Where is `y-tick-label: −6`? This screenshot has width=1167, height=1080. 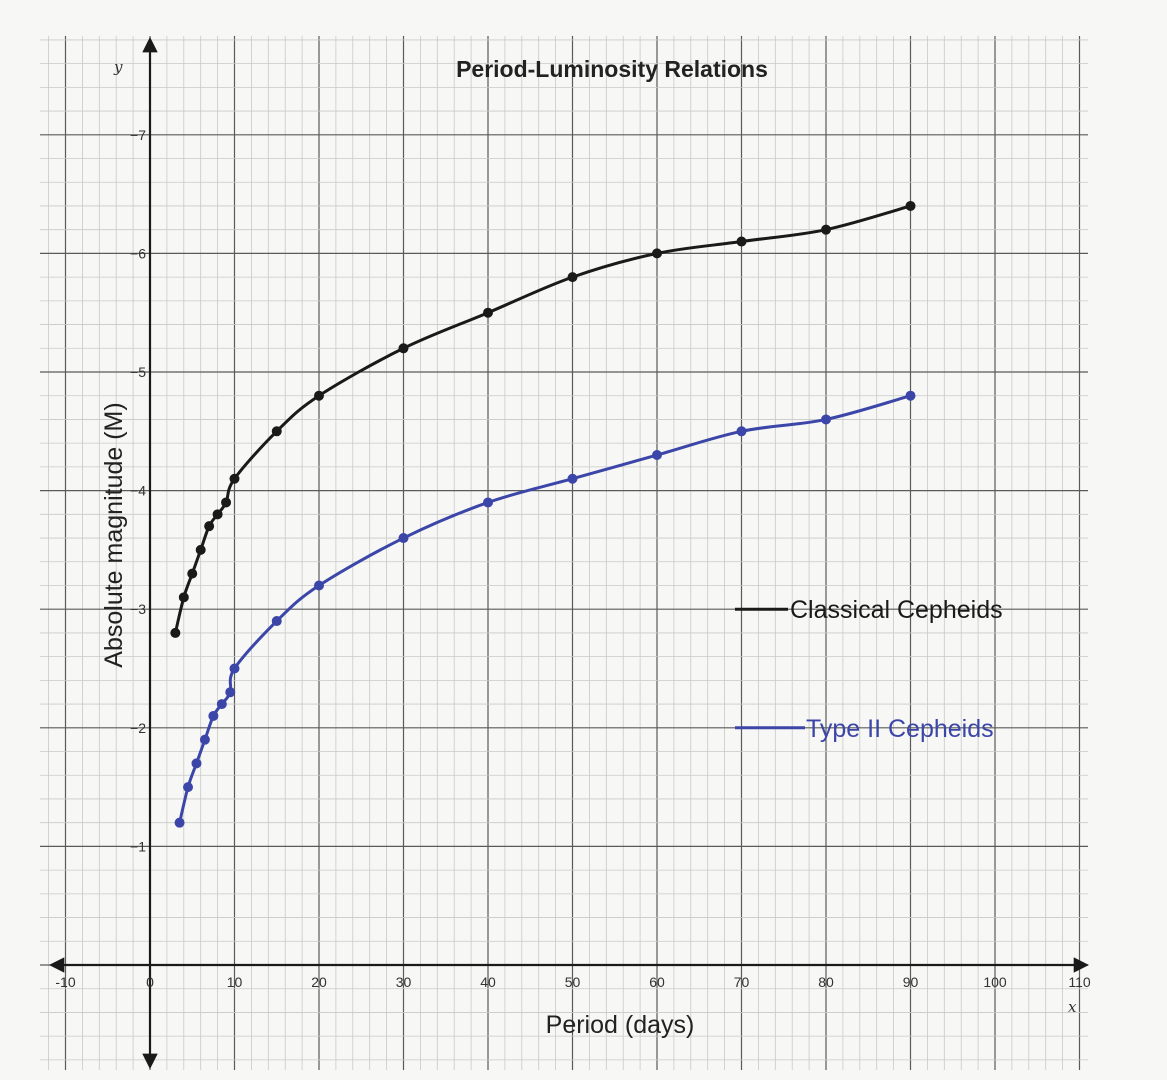
y-tick-label: −6 is located at coordinates (138, 253).